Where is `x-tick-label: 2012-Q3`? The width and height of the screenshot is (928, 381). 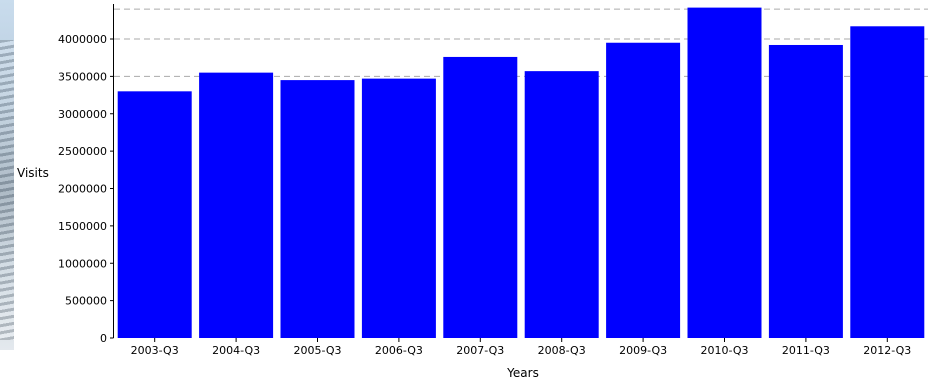 x-tick-label: 2012-Q3 is located at coordinates (887, 350).